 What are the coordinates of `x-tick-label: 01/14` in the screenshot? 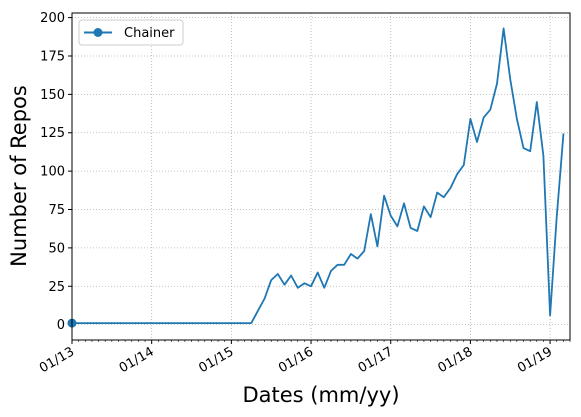 It's located at (137, 360).